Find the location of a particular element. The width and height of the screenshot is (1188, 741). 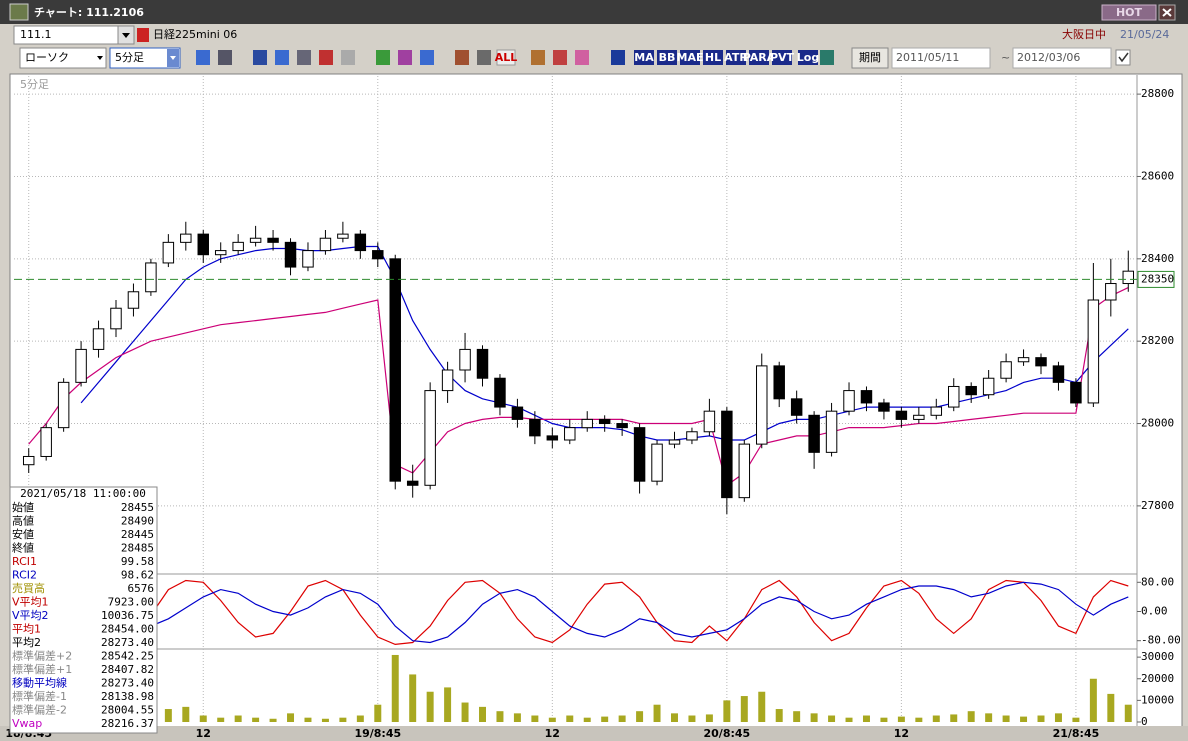

period-button is located at coordinates (870, 58).